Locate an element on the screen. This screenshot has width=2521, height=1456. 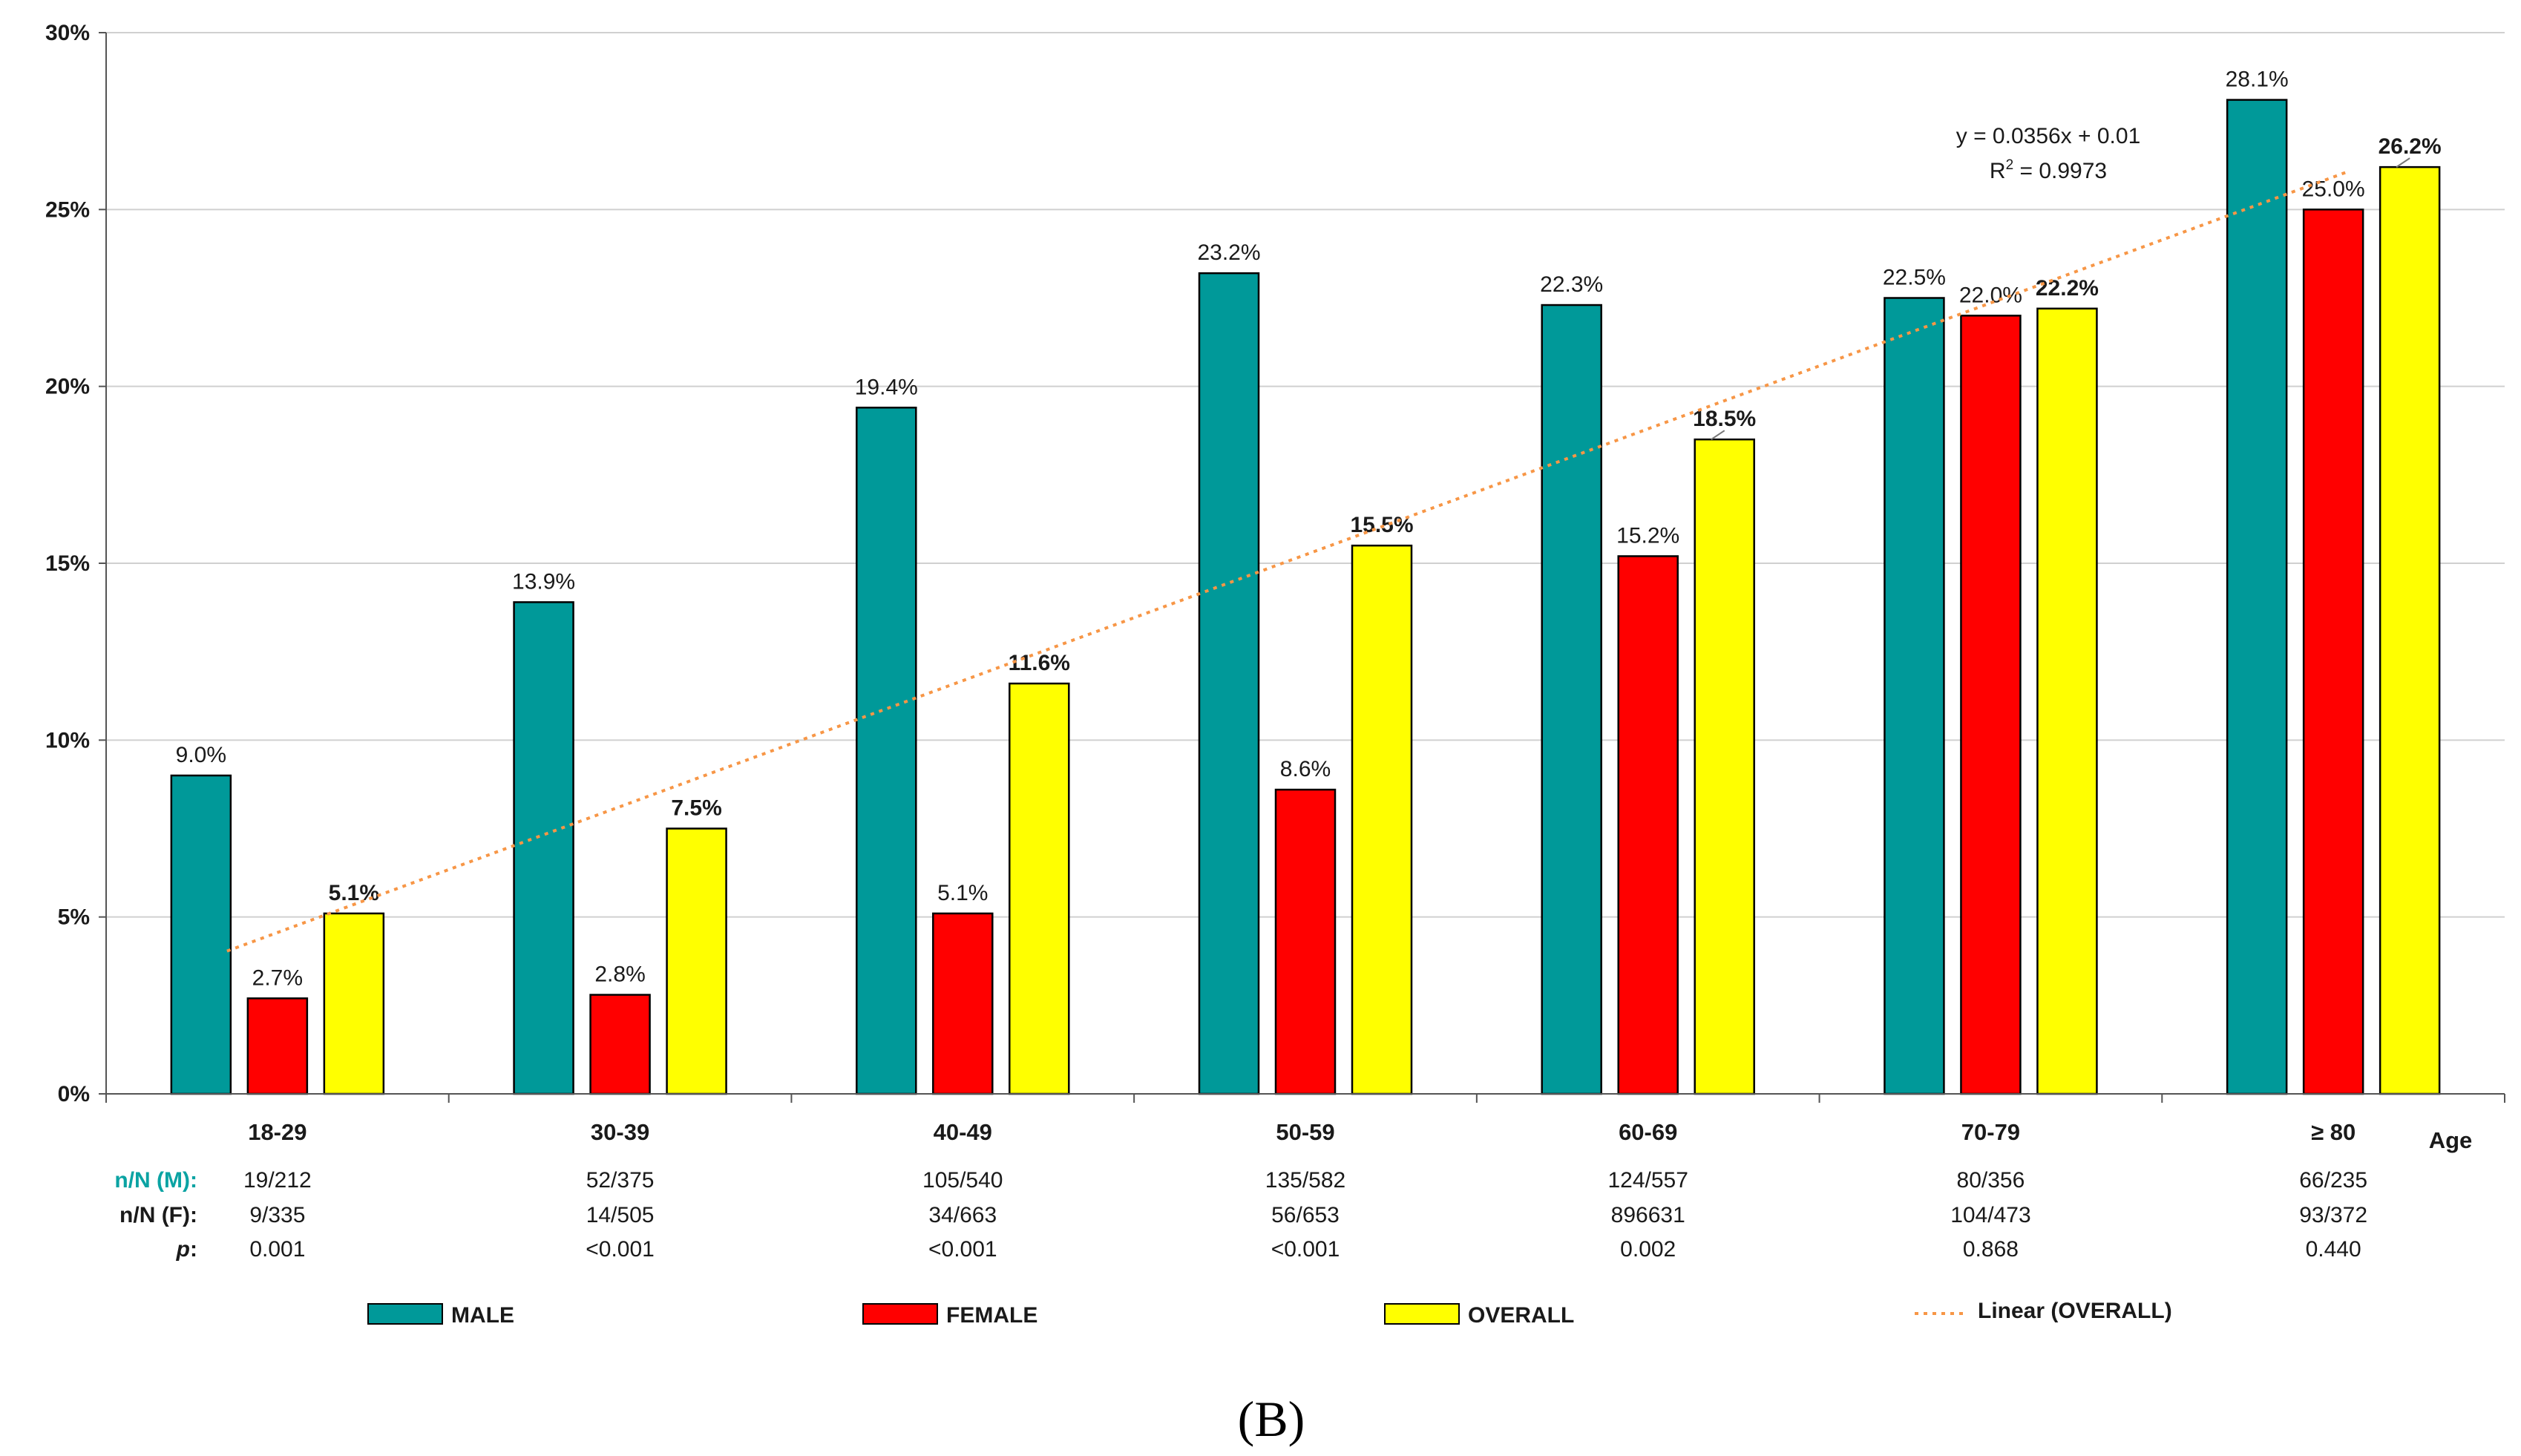
x-tick-label: 60-69 is located at coordinates (1648, 1132).